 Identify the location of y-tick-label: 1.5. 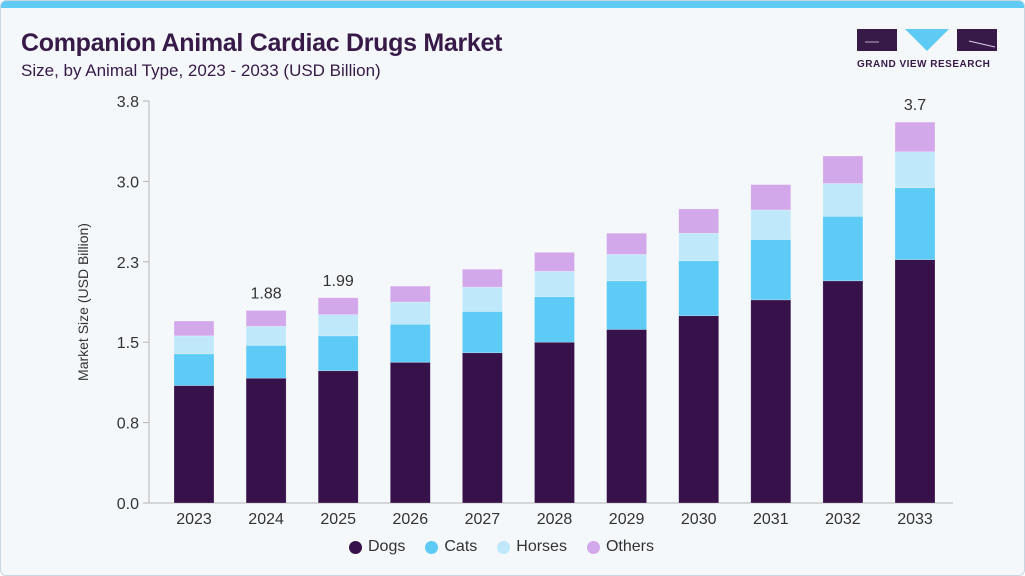
(128, 343).